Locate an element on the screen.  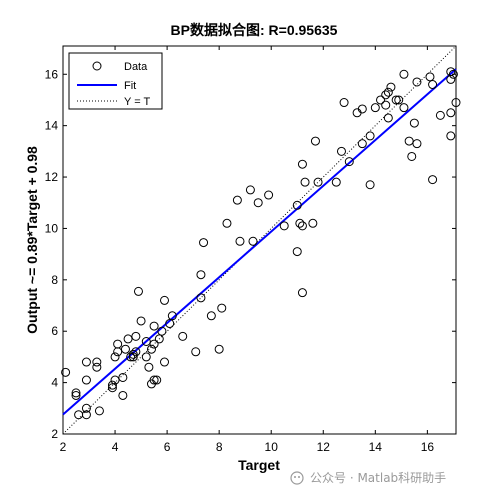
legend-box is located at coordinates (115, 81).